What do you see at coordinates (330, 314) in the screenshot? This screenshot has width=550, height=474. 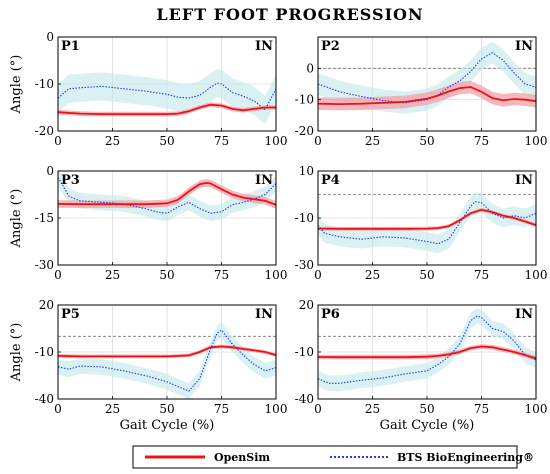 I see `panel-label: P6` at bounding box center [330, 314].